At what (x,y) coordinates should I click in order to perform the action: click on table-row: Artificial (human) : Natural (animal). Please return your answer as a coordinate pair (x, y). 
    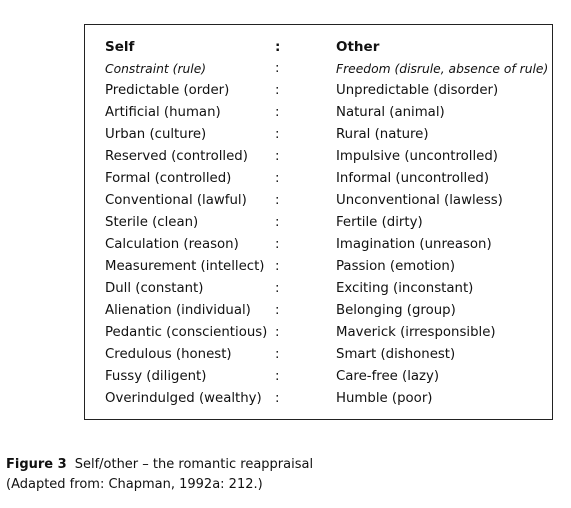
    Looking at the image, I should click on (318, 113).